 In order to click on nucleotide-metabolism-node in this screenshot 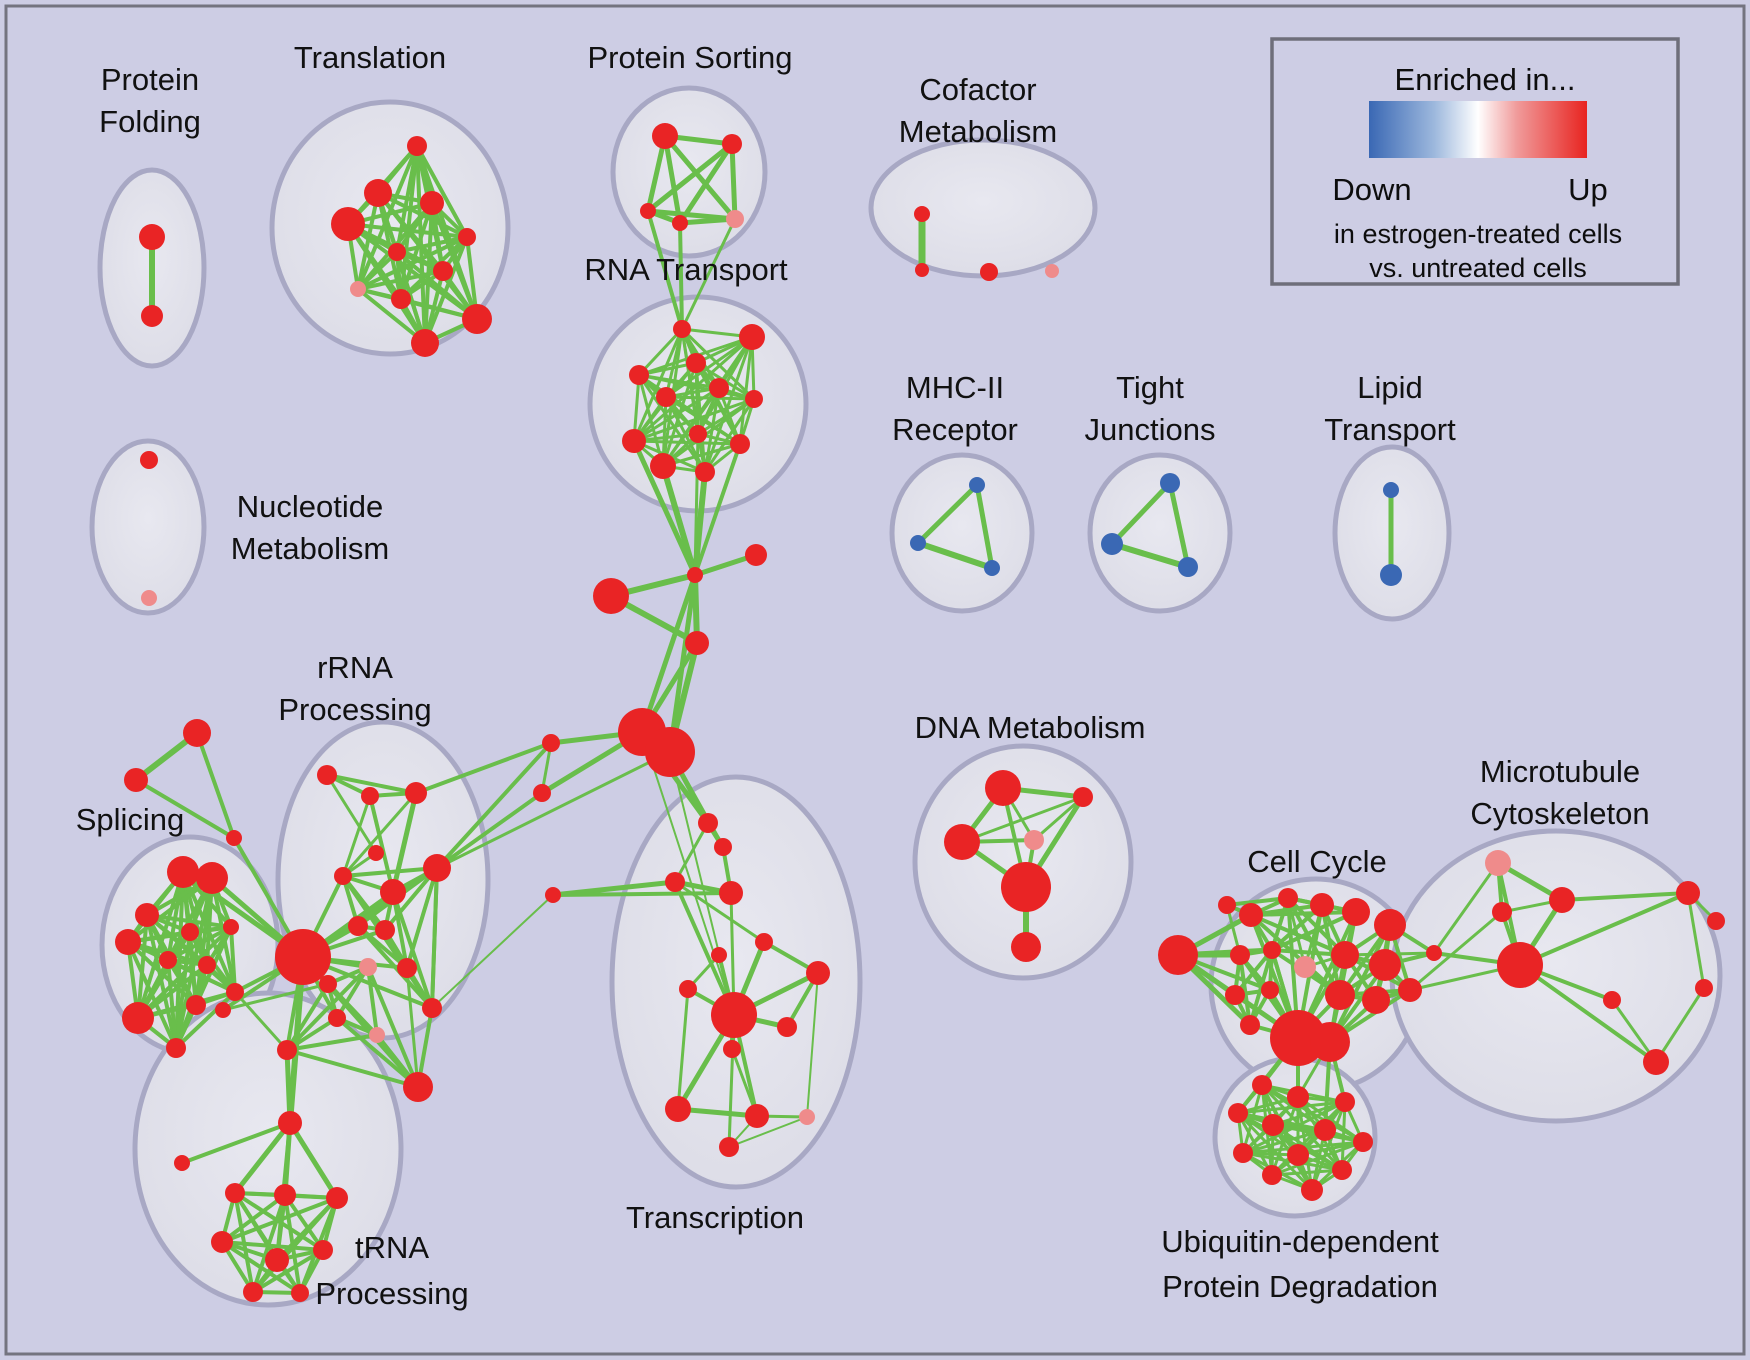, I will do `click(149, 460)`.